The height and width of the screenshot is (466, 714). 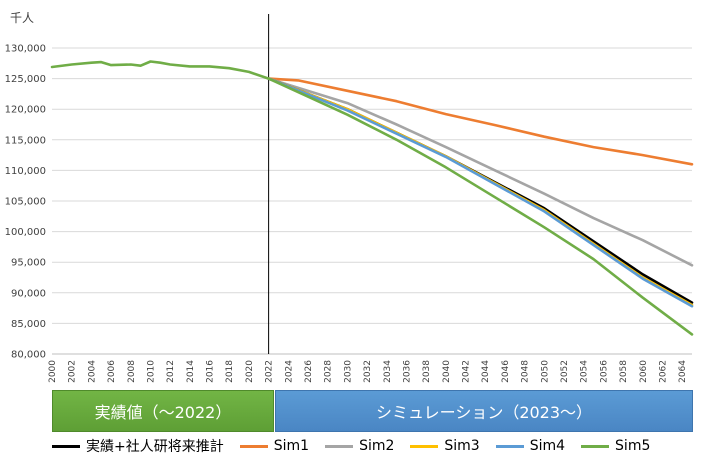 What do you see at coordinates (447, 371) in the screenshot?
I see `x-tick-label: 2040` at bounding box center [447, 371].